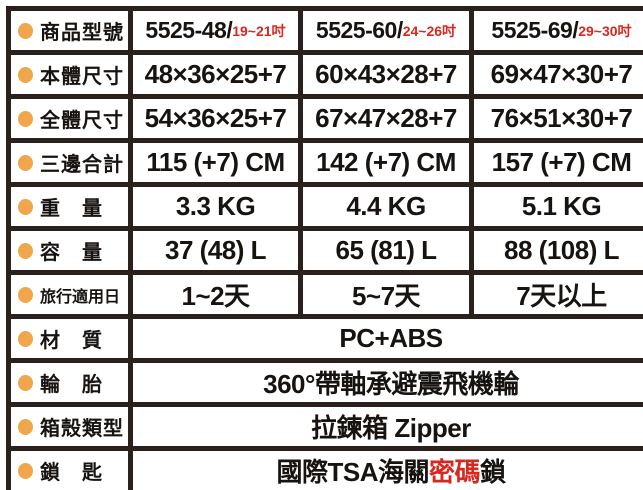 The image size is (643, 490). What do you see at coordinates (215, 74) in the screenshot?
I see `value-cell: 48×36×25+7` at bounding box center [215, 74].